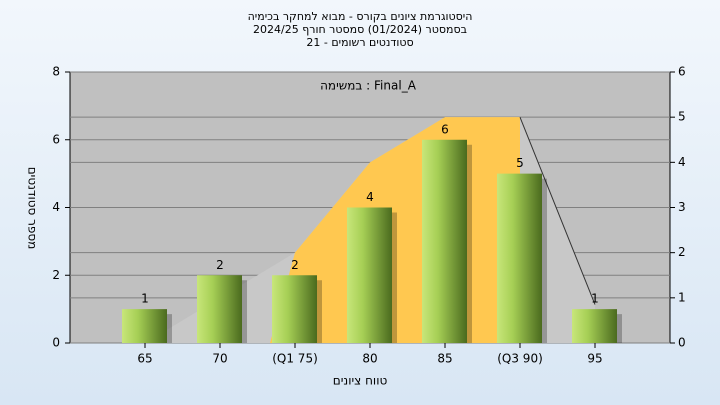 This screenshot has height=405, width=720. I want to click on y2-tick-label: 2, so click(682, 252).